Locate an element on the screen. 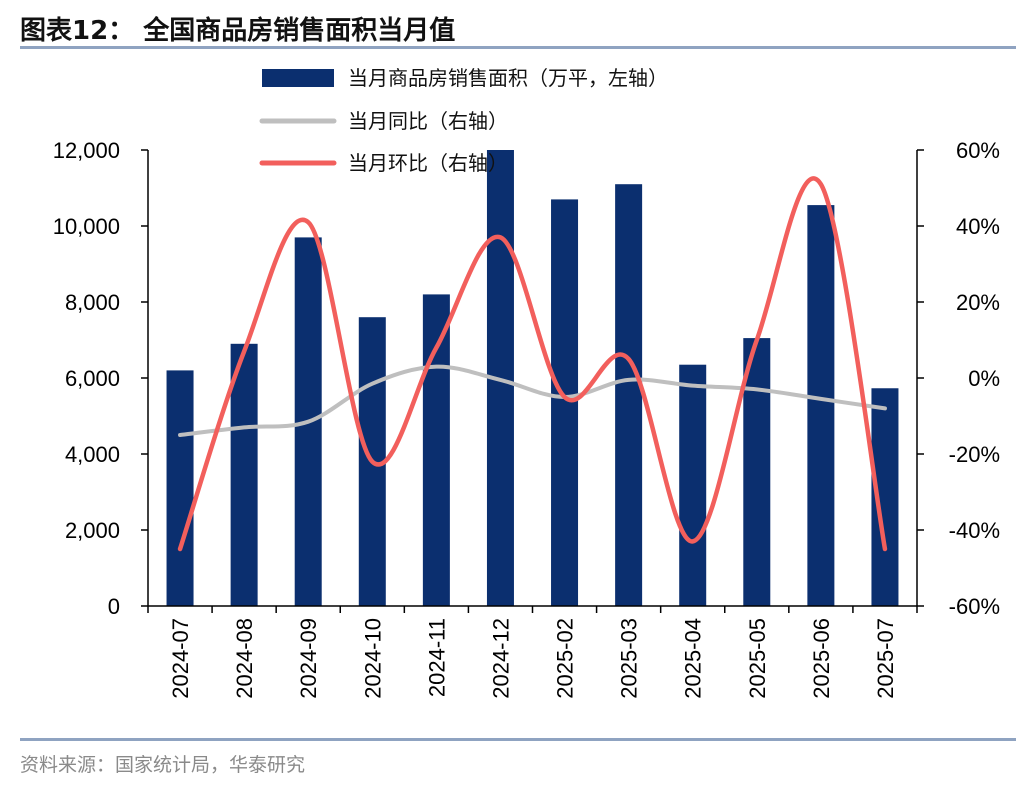 The width and height of the screenshot is (1036, 792). right-tick-label: -20% is located at coordinates (974, 454).